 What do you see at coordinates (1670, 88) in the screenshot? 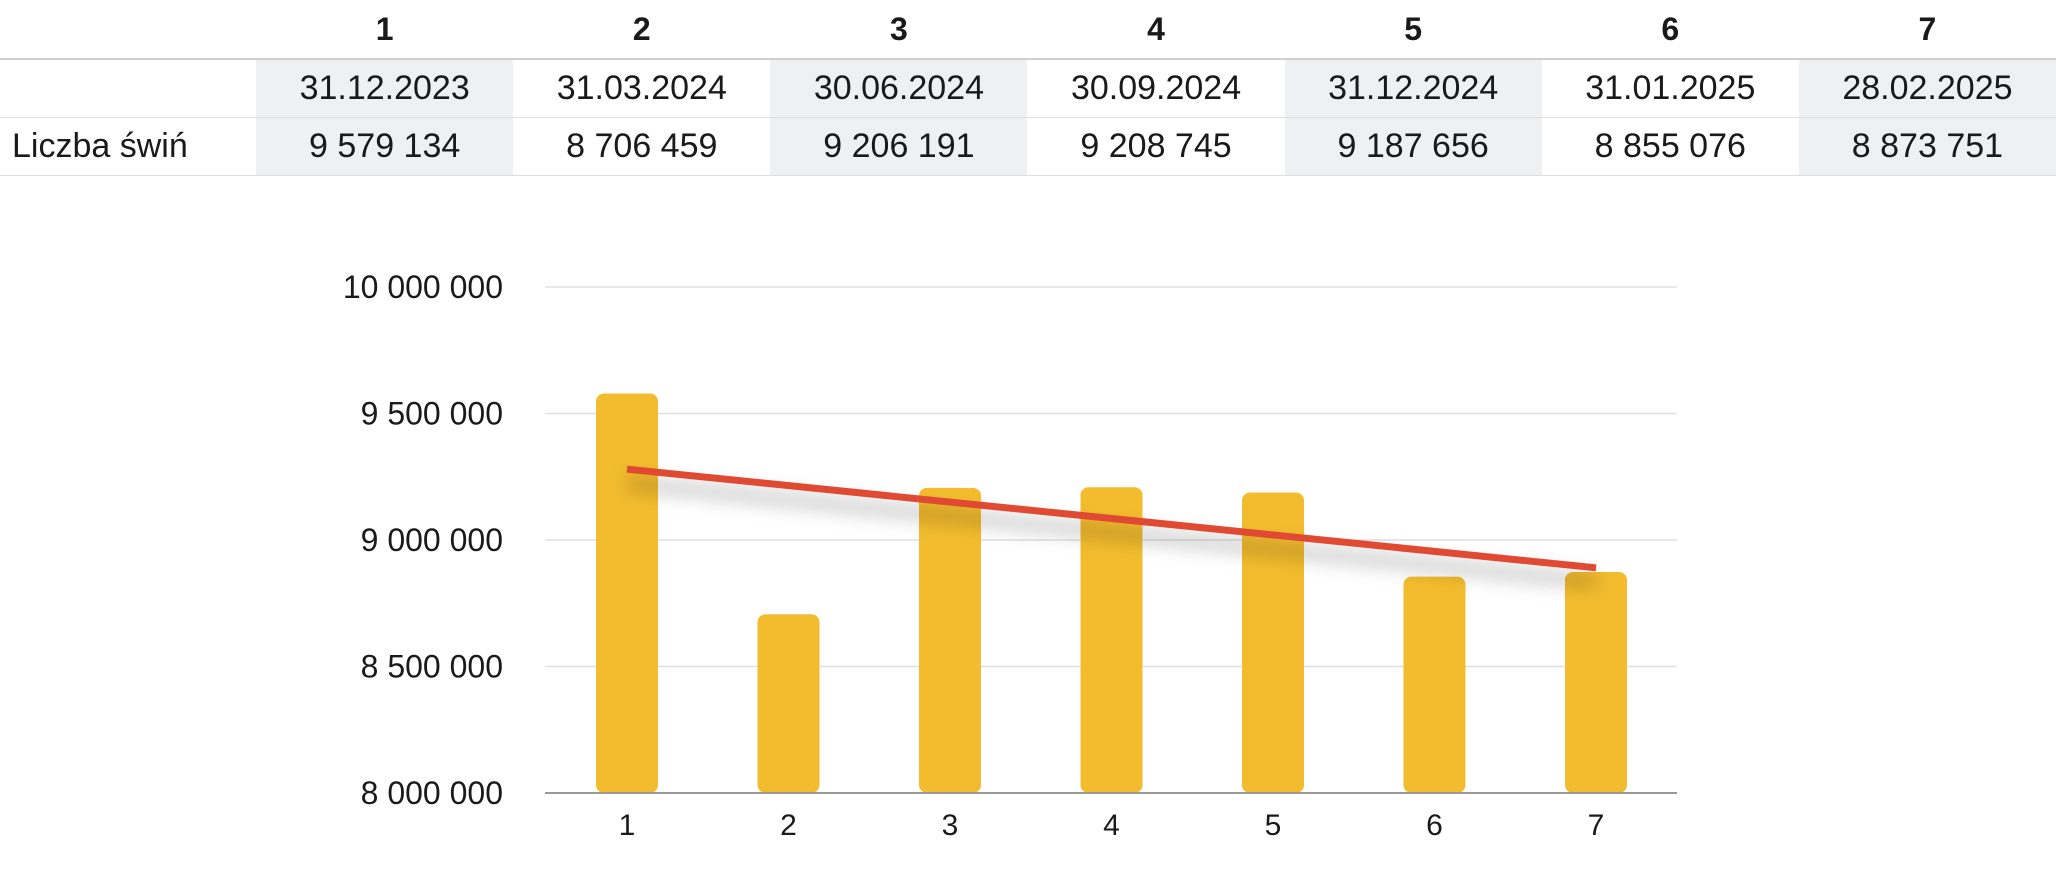
I see `date-cell: 31.01.2025` at bounding box center [1670, 88].